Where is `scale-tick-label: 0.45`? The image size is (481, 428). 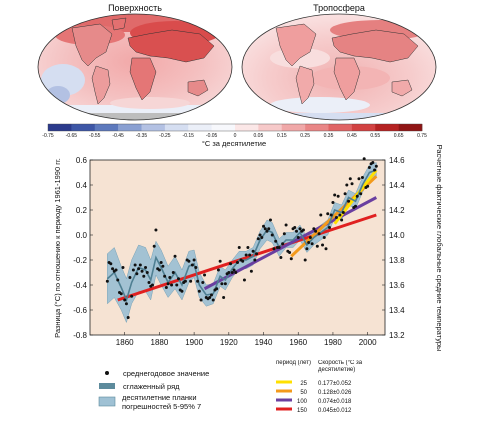
scale-tick-label: 0.45 is located at coordinates (352, 136).